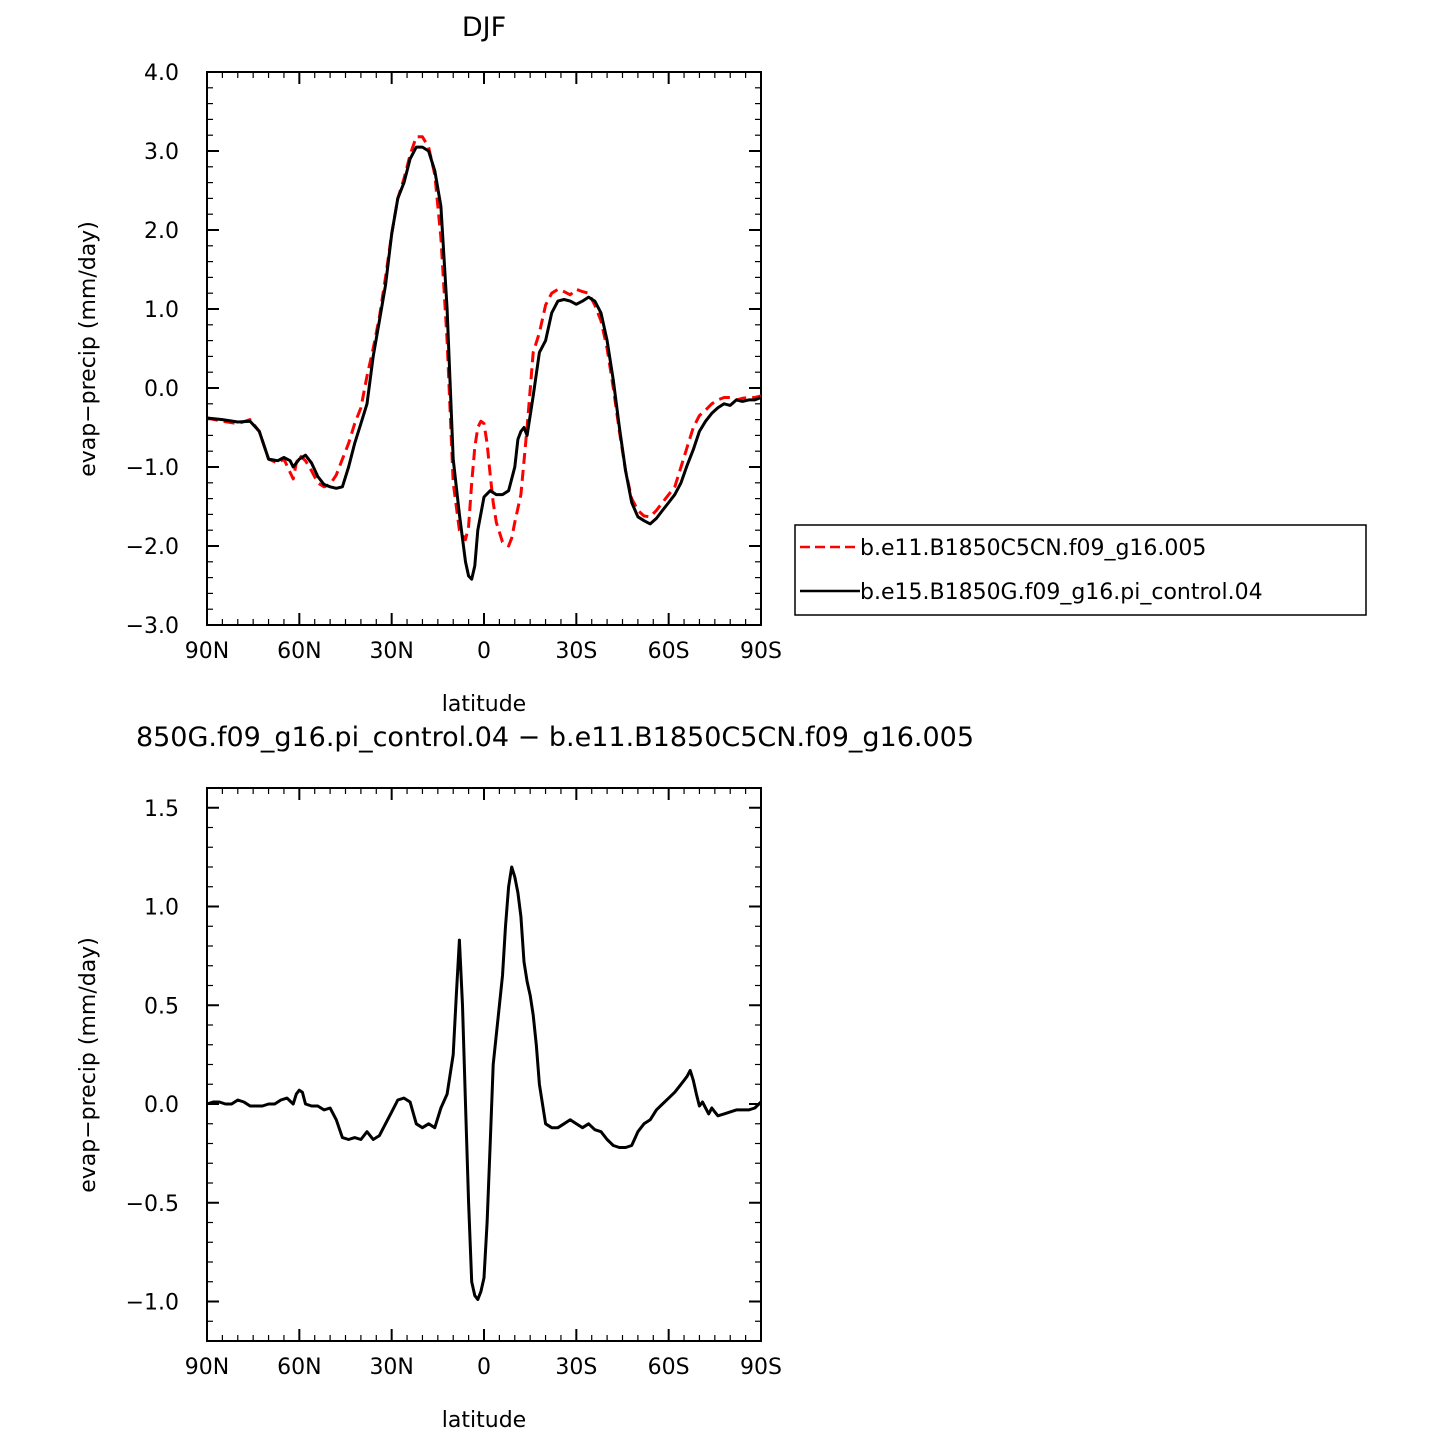 Image resolution: width=1441 pixels, height=1441 pixels. Describe the element at coordinates (299, 1367) in the screenshot. I see `bottom-x-tick-label: 60N` at that location.